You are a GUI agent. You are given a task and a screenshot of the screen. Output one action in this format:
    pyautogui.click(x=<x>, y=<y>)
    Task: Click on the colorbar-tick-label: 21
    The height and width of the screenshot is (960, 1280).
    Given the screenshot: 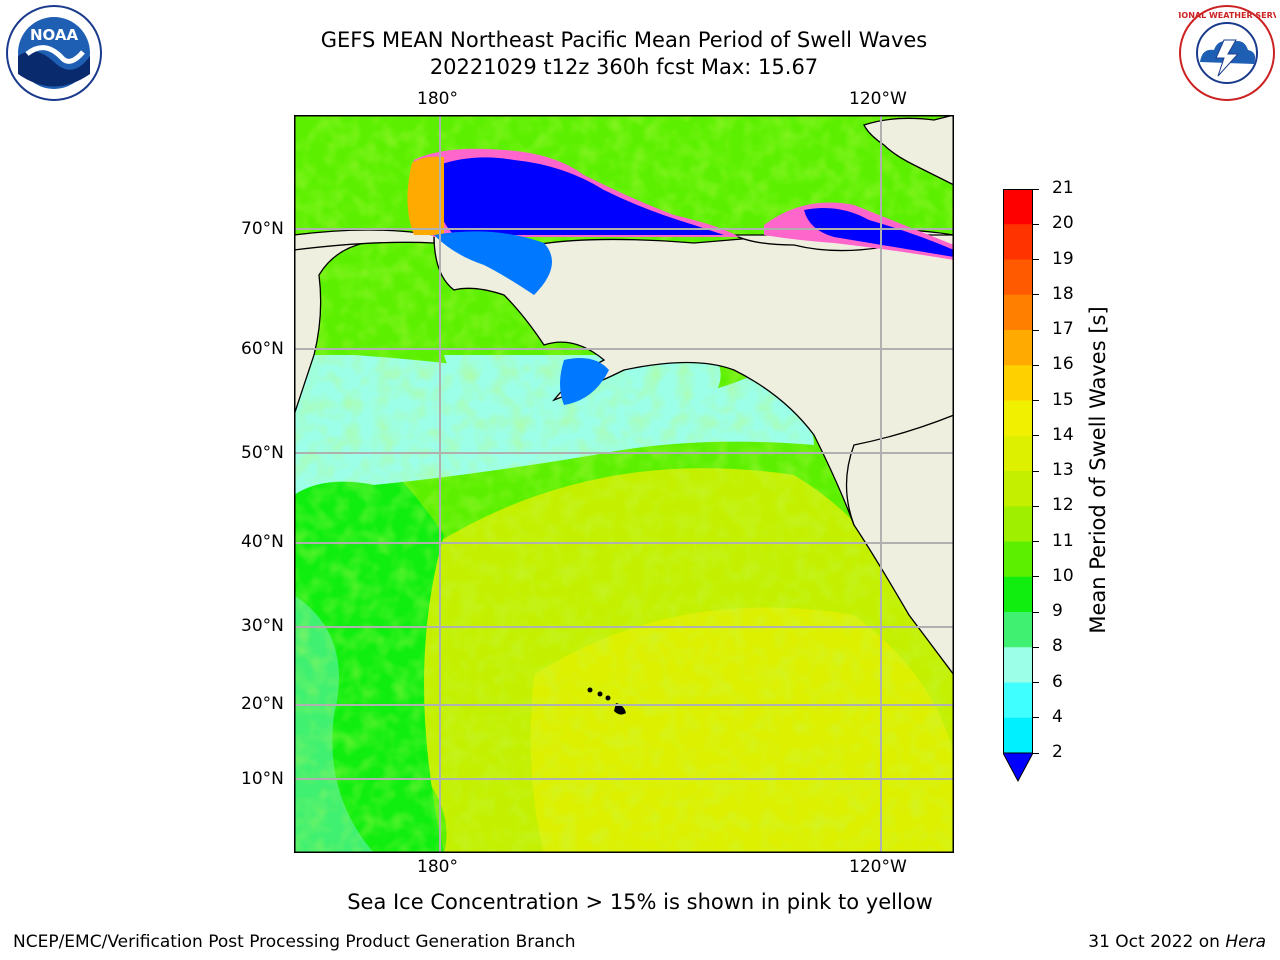 What is the action you would take?
    pyautogui.click(x=1063, y=188)
    